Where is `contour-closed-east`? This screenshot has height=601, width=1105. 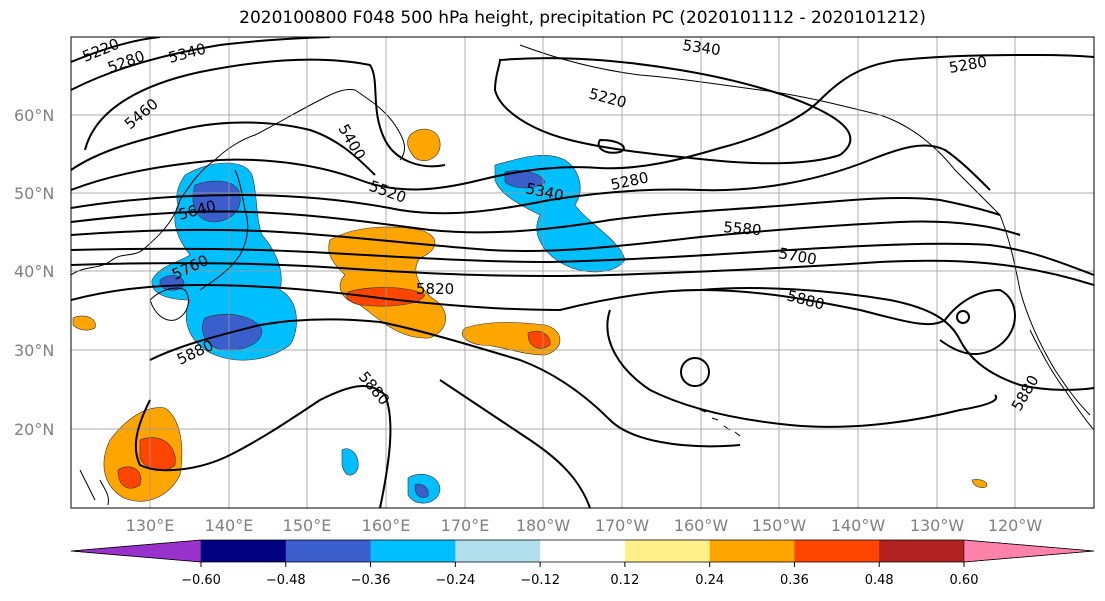 contour-closed-east is located at coordinates (963, 317).